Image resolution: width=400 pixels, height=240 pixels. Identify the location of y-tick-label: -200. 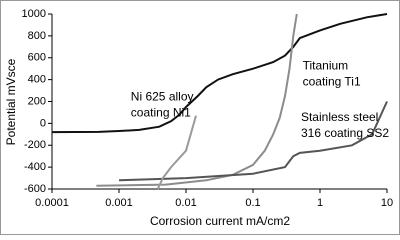
(35, 145).